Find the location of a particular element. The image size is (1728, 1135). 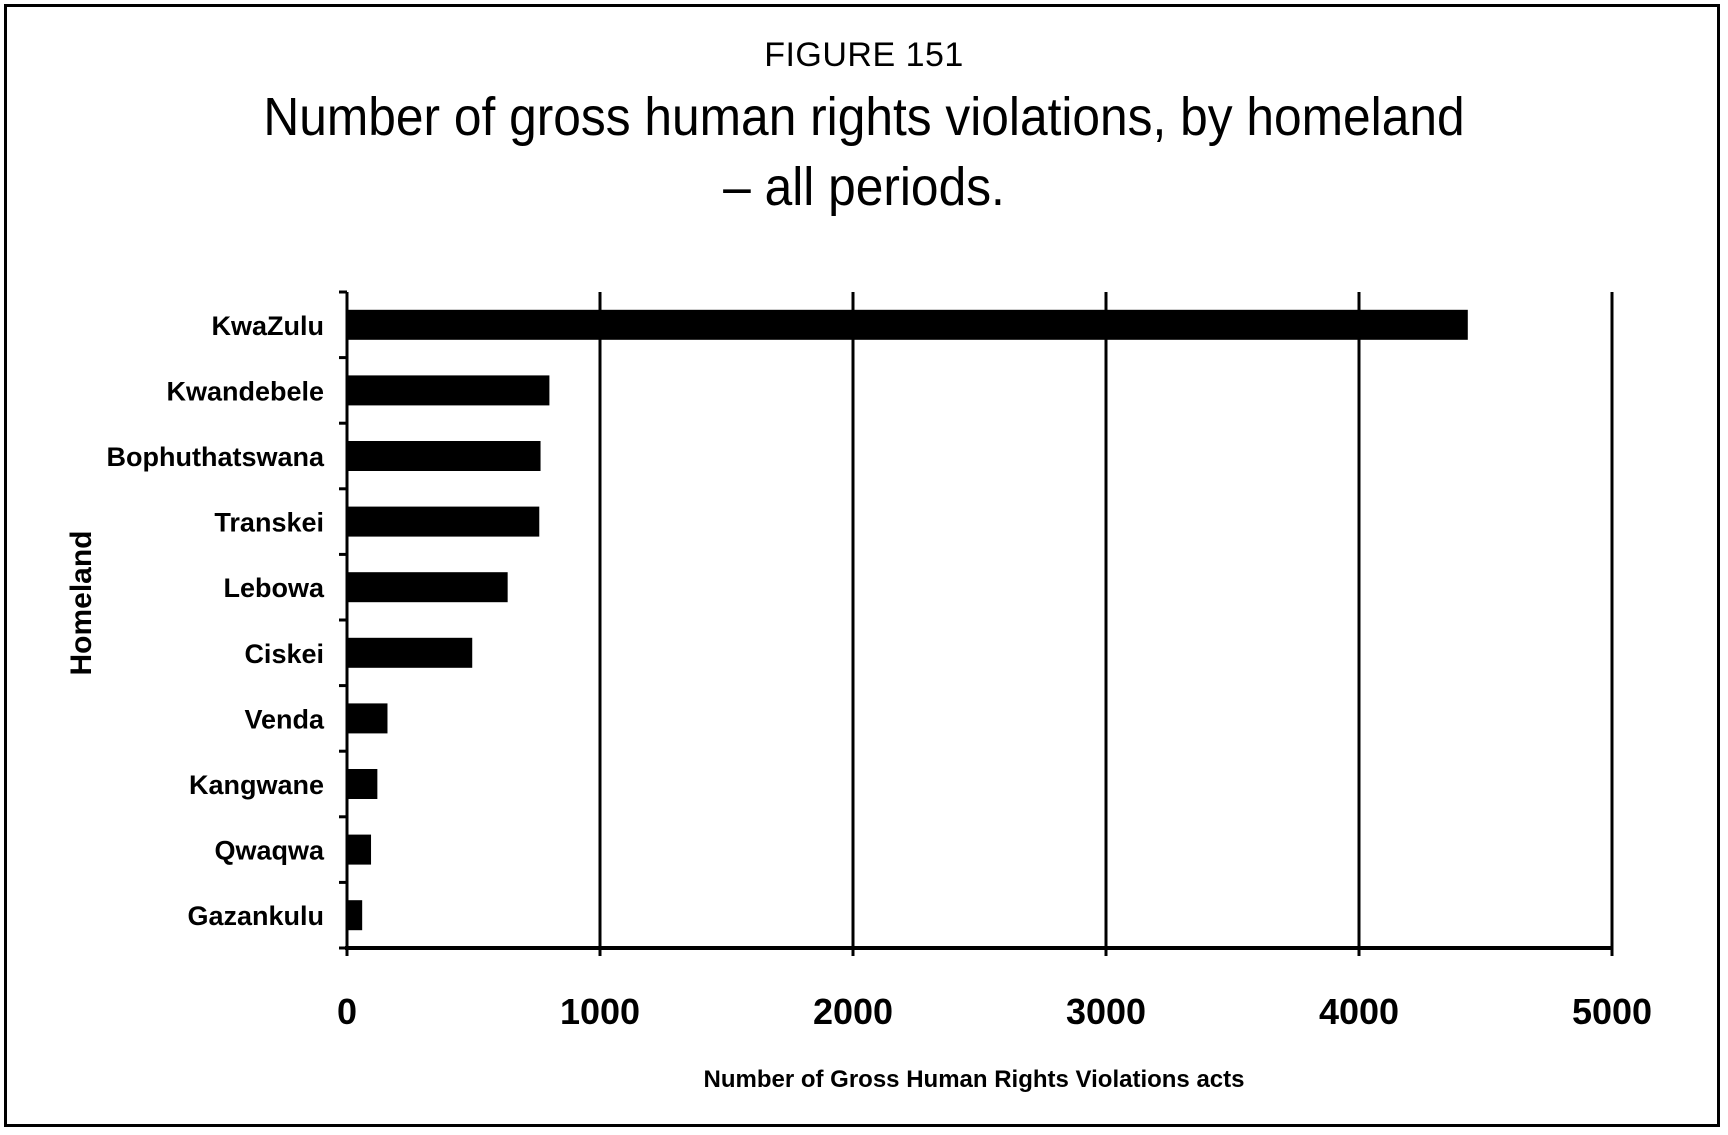

bar-kwandebele is located at coordinates (448, 390).